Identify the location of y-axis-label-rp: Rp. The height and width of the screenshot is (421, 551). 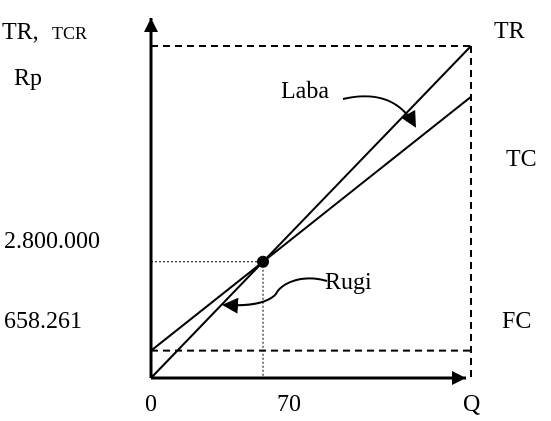
(28, 78).